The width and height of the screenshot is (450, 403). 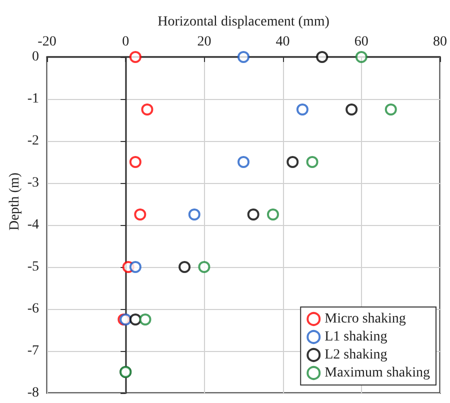 I want to click on y-tick-label: -7, so click(x=33, y=351).